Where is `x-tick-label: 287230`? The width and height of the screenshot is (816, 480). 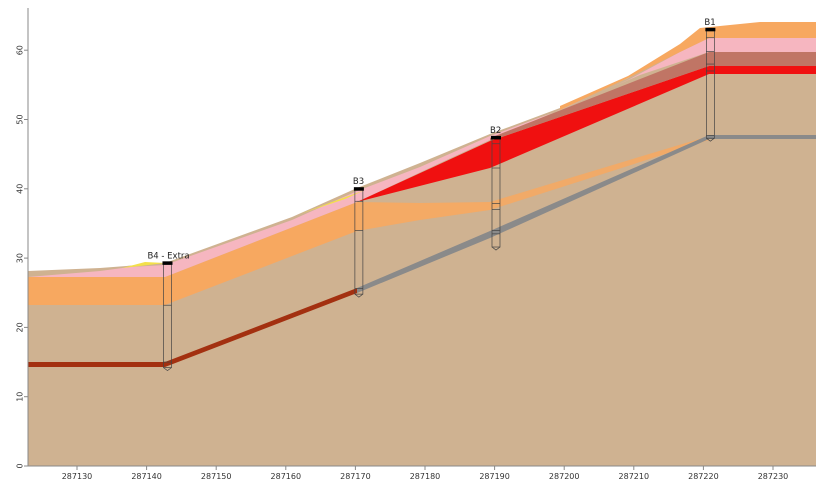 x-tick-label: 287230 is located at coordinates (773, 476).